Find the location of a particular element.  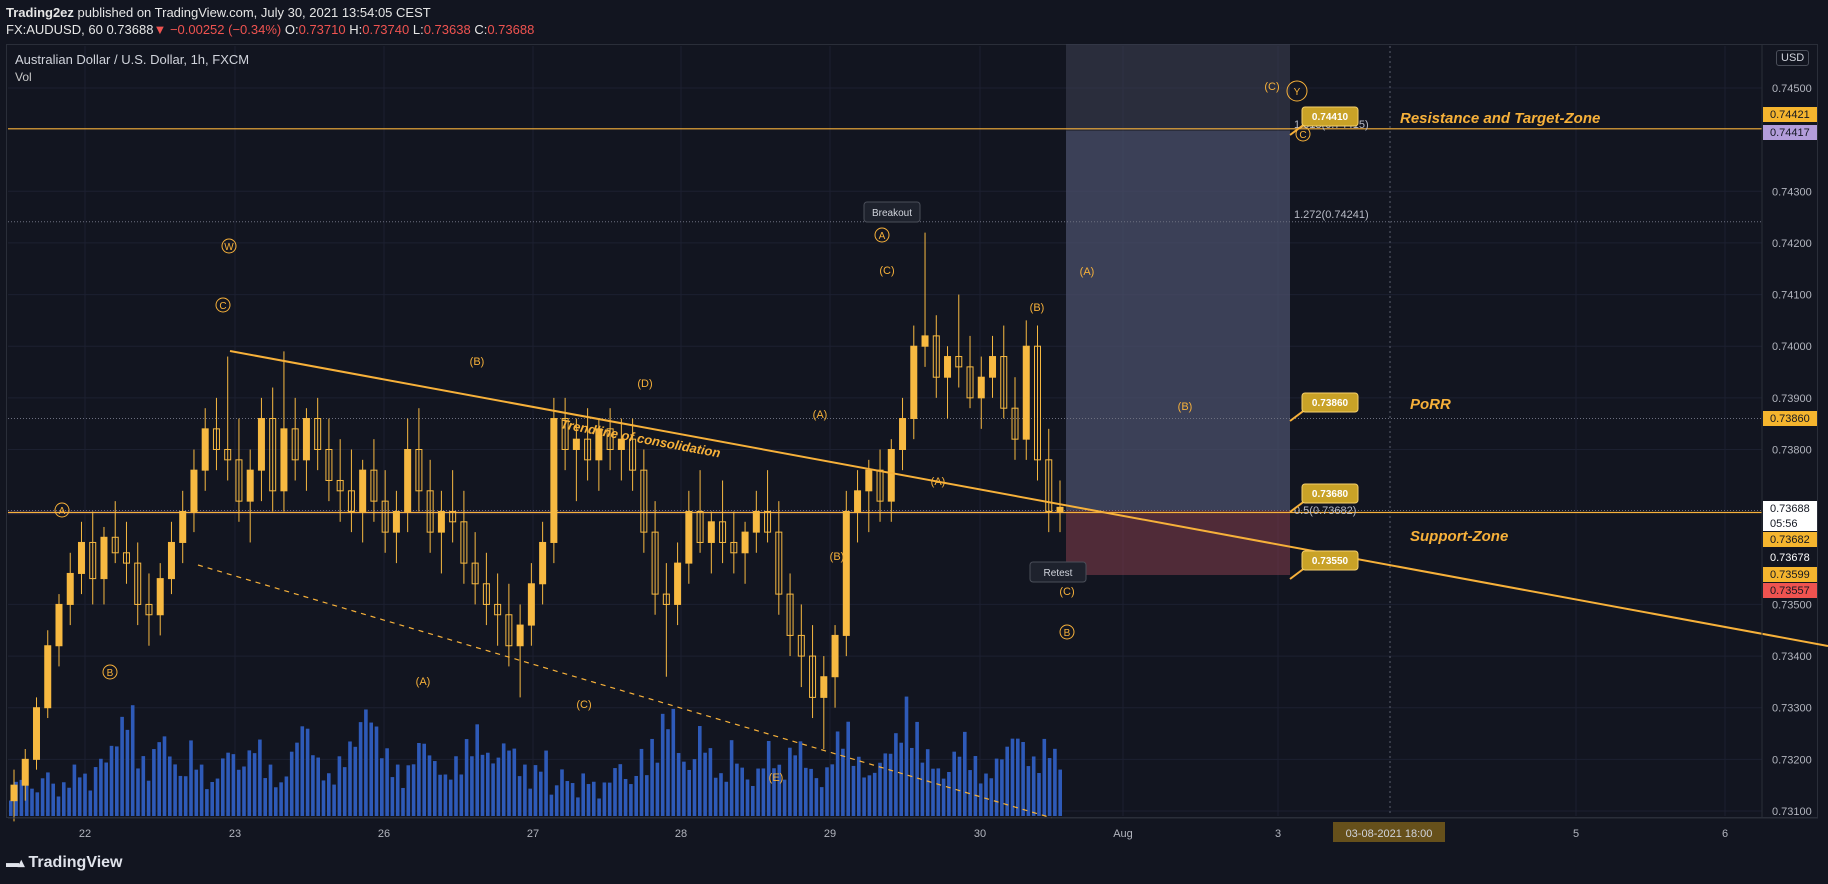

publisher-name: Trading2ez is located at coordinates (40, 12).